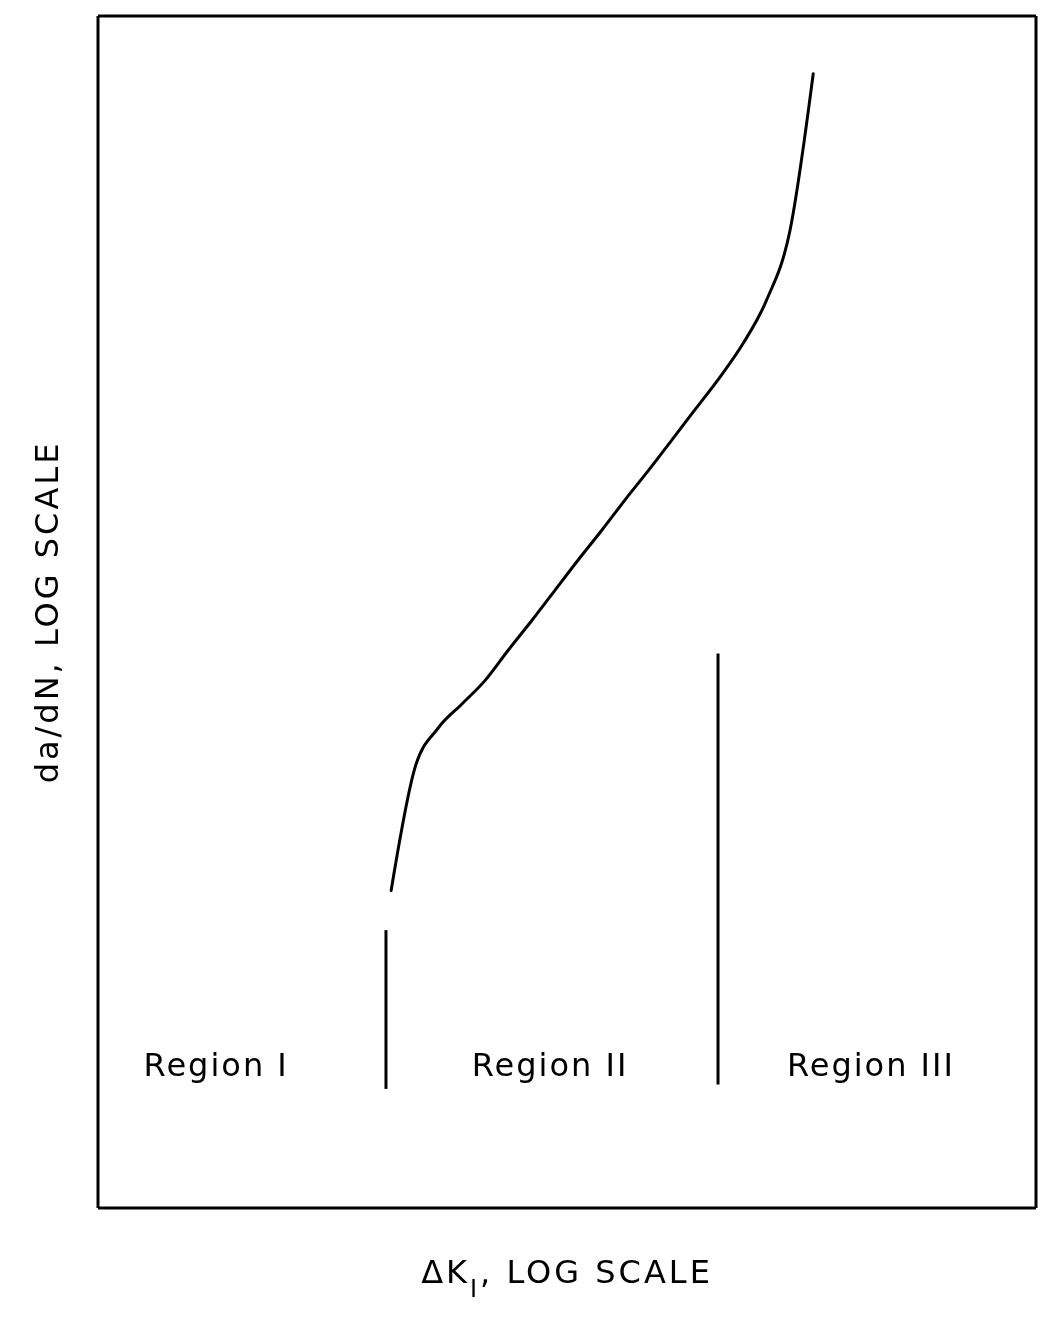 This screenshot has height=1334, width=1051. I want to click on annotation: Region III, so click(870, 1065).